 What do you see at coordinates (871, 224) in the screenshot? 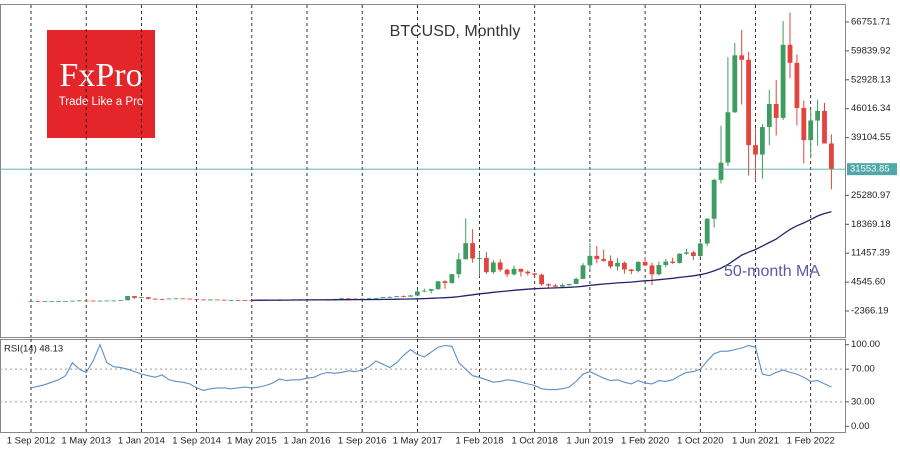
I see `y-tick-label: 18369.18` at bounding box center [871, 224].